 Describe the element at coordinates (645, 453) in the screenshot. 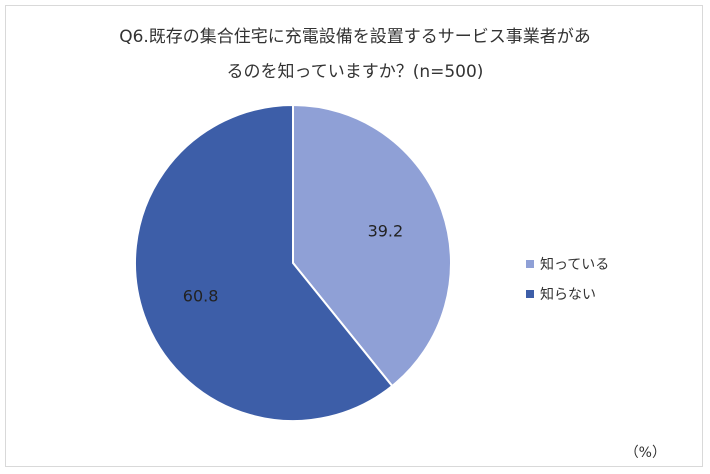

I see `unit-label: （%）` at that location.